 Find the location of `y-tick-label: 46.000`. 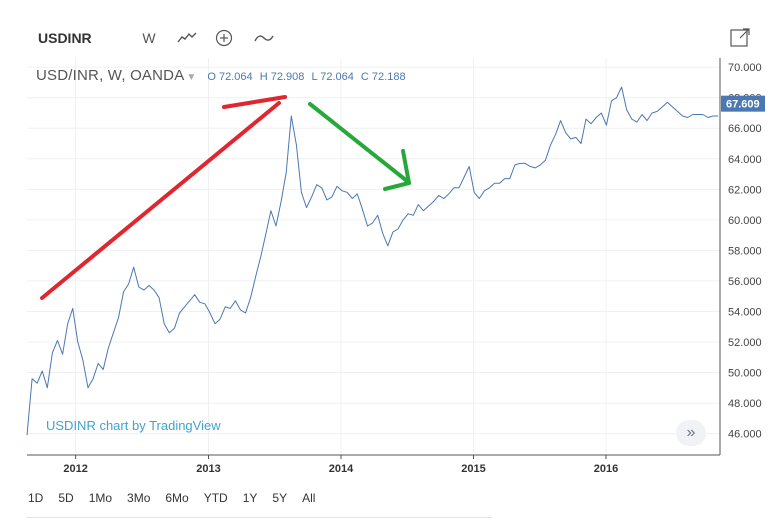

y-tick-label: 46.000 is located at coordinates (745, 435).